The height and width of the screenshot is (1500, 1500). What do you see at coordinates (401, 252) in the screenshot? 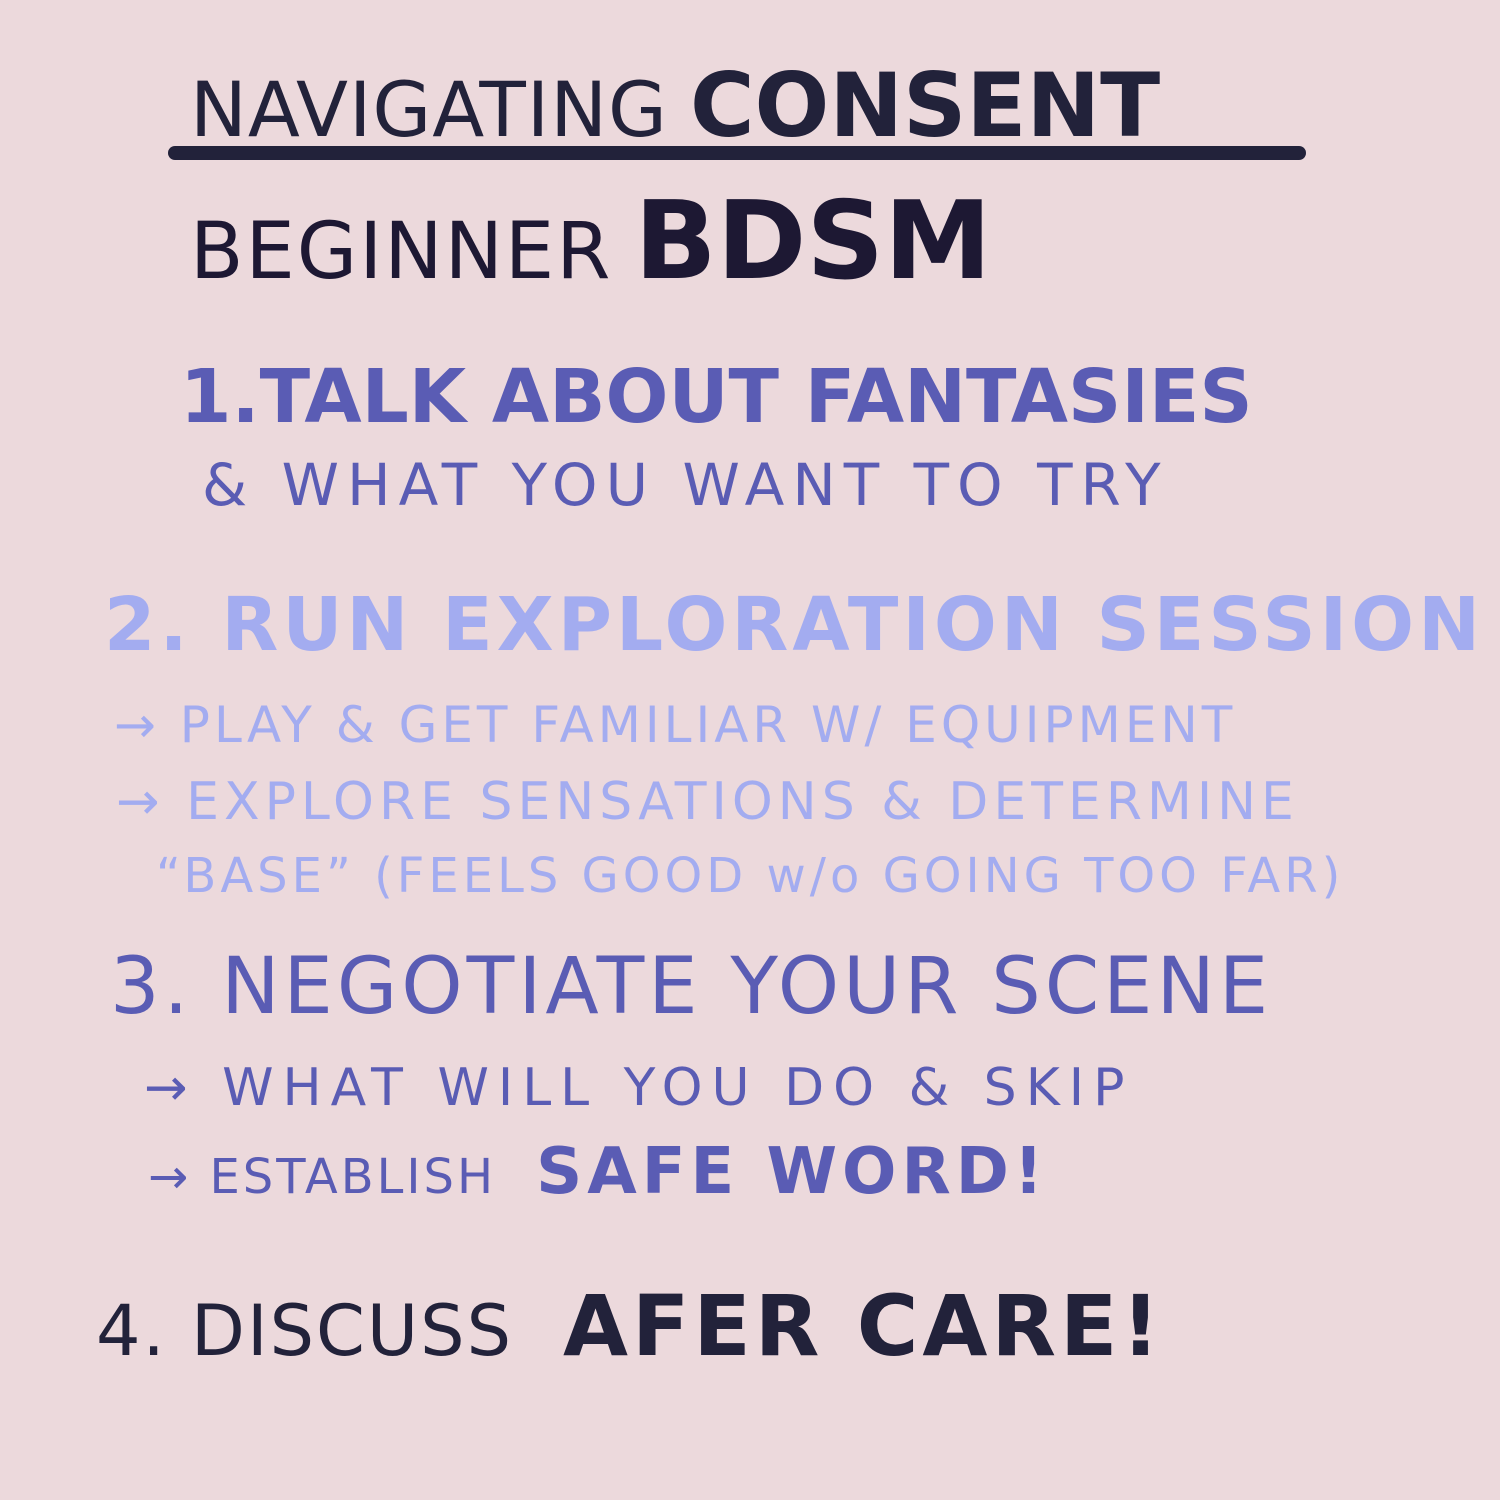
I see `title-prefix-beginner: BEGINNER` at bounding box center [401, 252].